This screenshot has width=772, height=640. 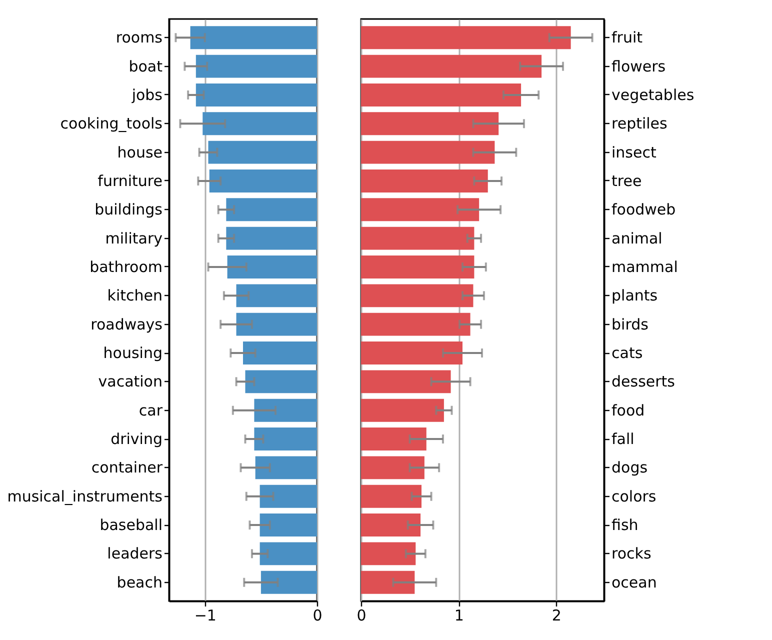 What do you see at coordinates (111, 123) in the screenshot?
I see `y-tick-label: cooking_tools` at bounding box center [111, 123].